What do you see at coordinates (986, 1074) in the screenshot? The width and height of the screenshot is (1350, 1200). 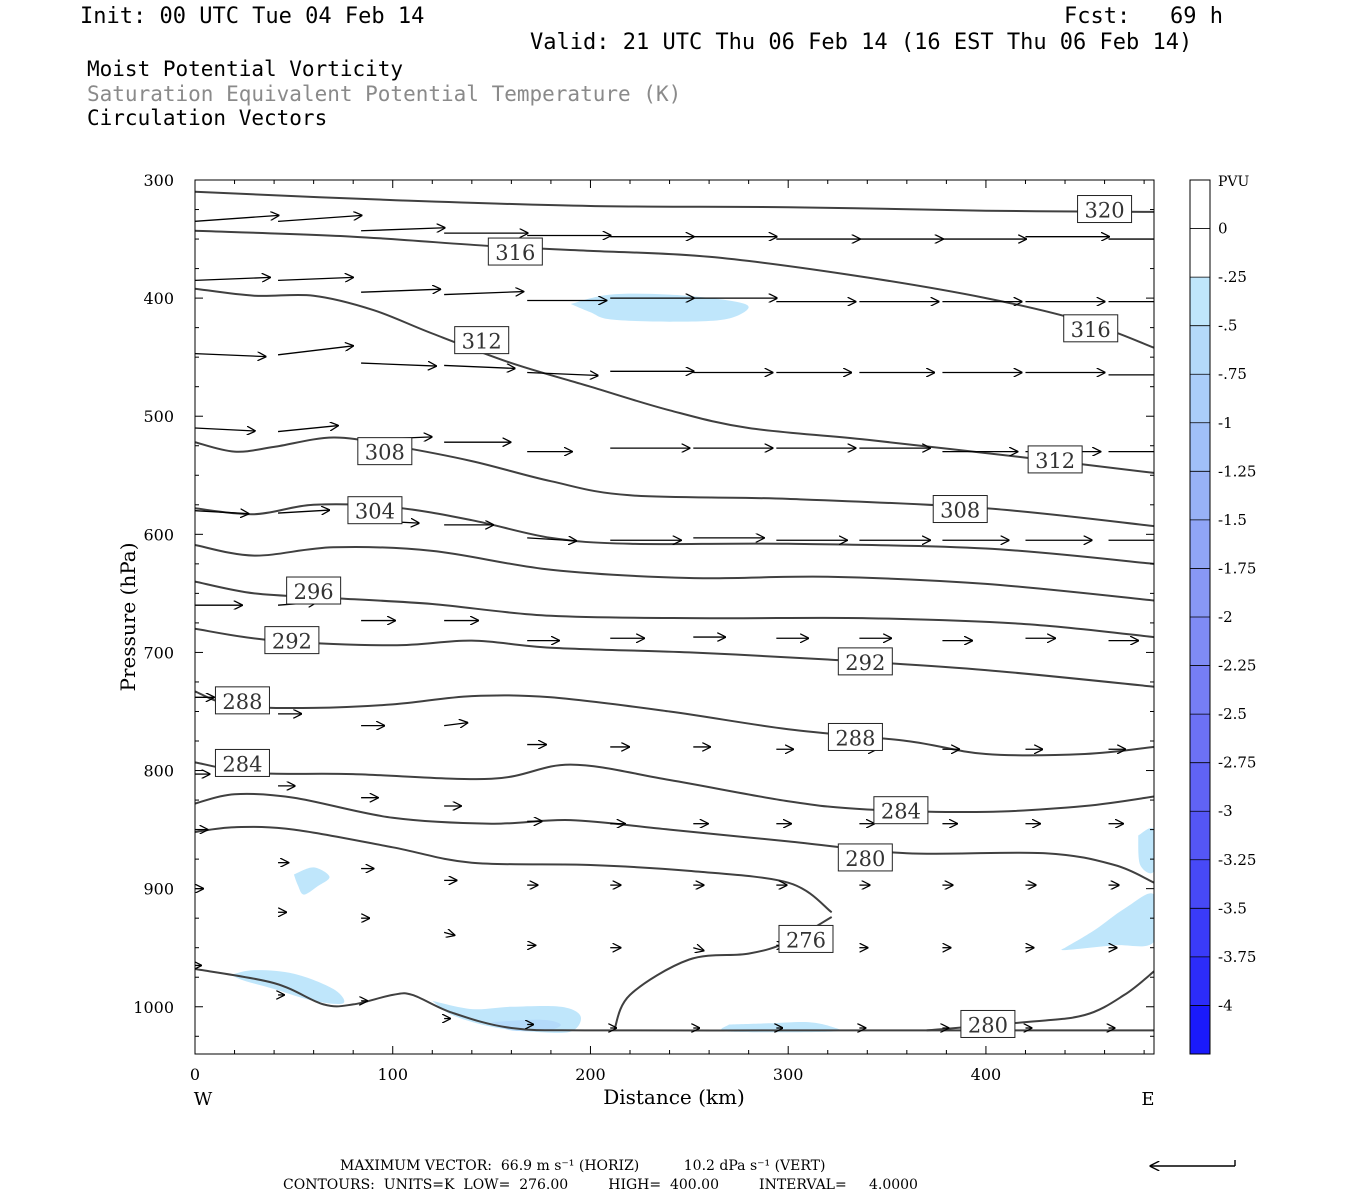 I see `x-tick-label-400: 400` at bounding box center [986, 1074].